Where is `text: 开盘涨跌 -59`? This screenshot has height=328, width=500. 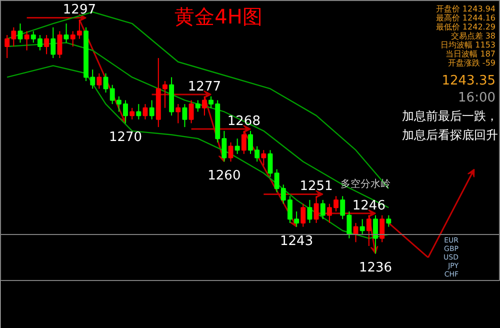
text: 开盘涨跌 -59 is located at coordinates (472, 63).